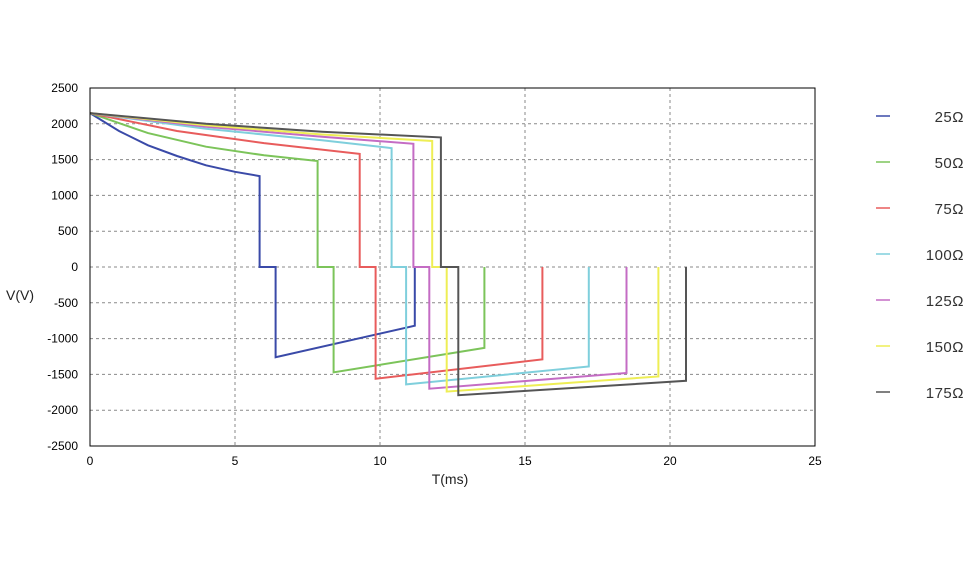 The image size is (963, 576). I want to click on y-tick-label: 2000, so click(64, 124).